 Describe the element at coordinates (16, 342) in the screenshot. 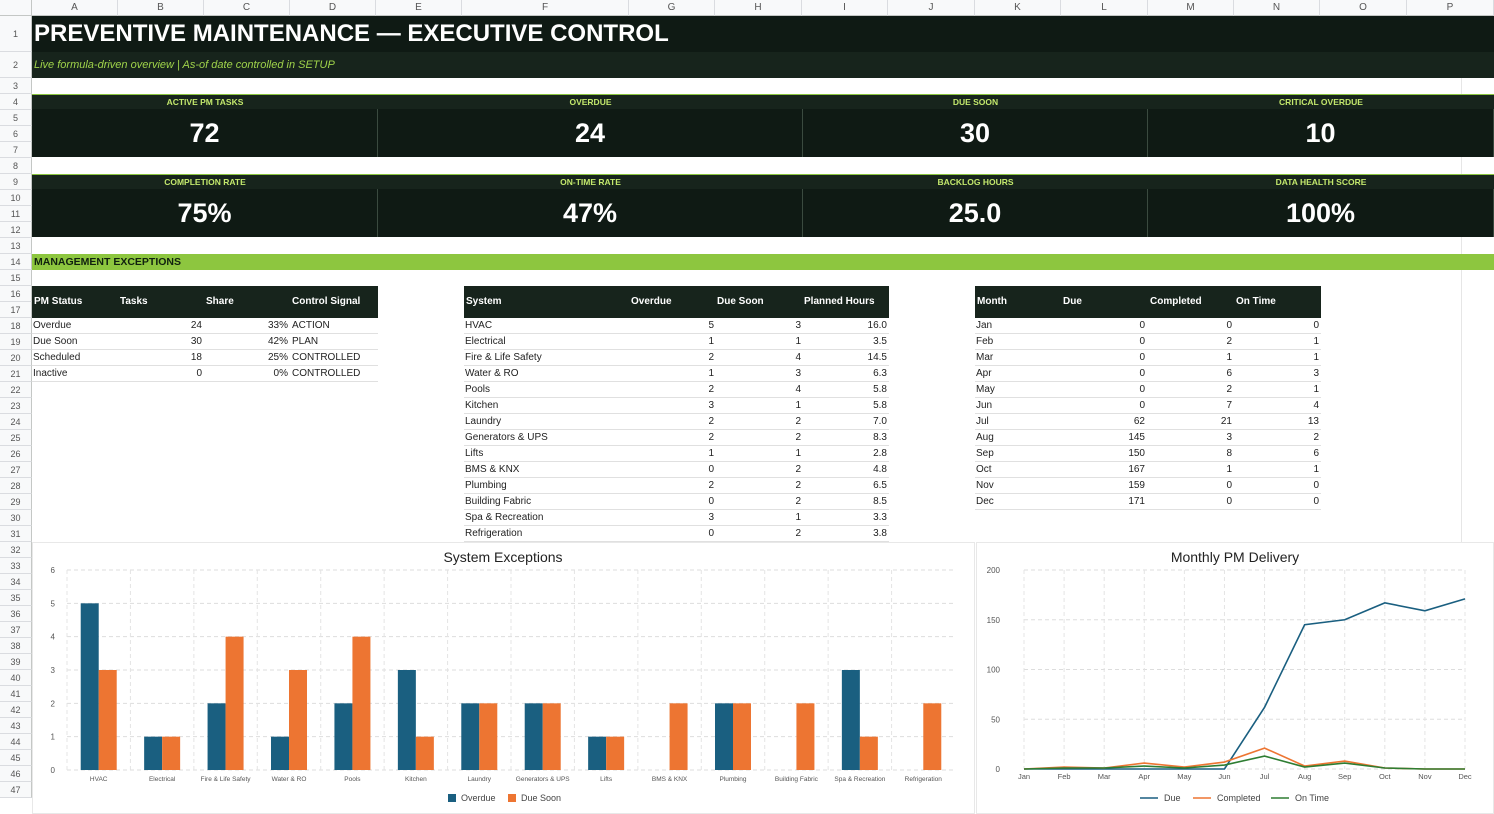

I see `row-header-19: 19` at that location.